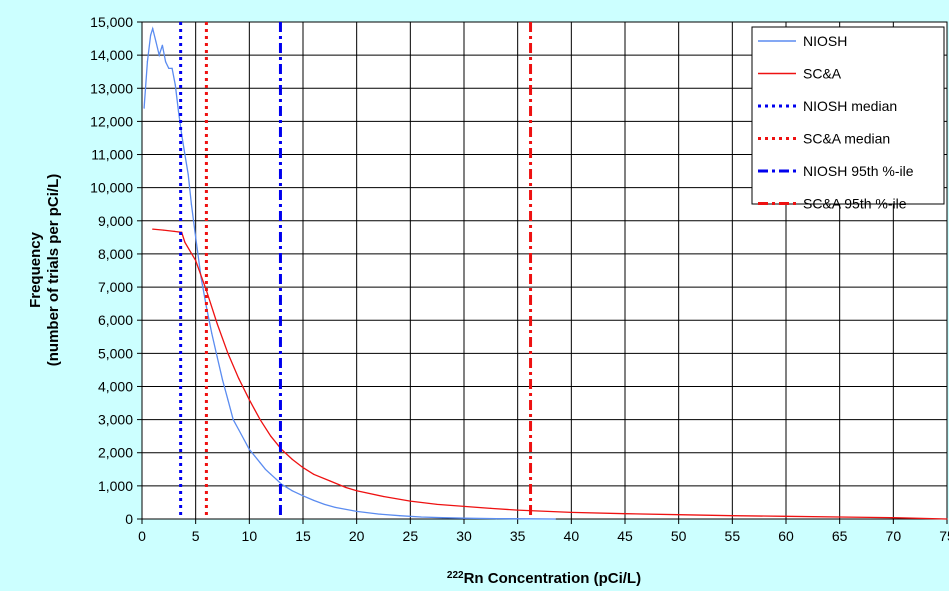 Image resolution: width=949 pixels, height=591 pixels. What do you see at coordinates (679, 536) in the screenshot?
I see `x-tick-label: 50` at bounding box center [679, 536].